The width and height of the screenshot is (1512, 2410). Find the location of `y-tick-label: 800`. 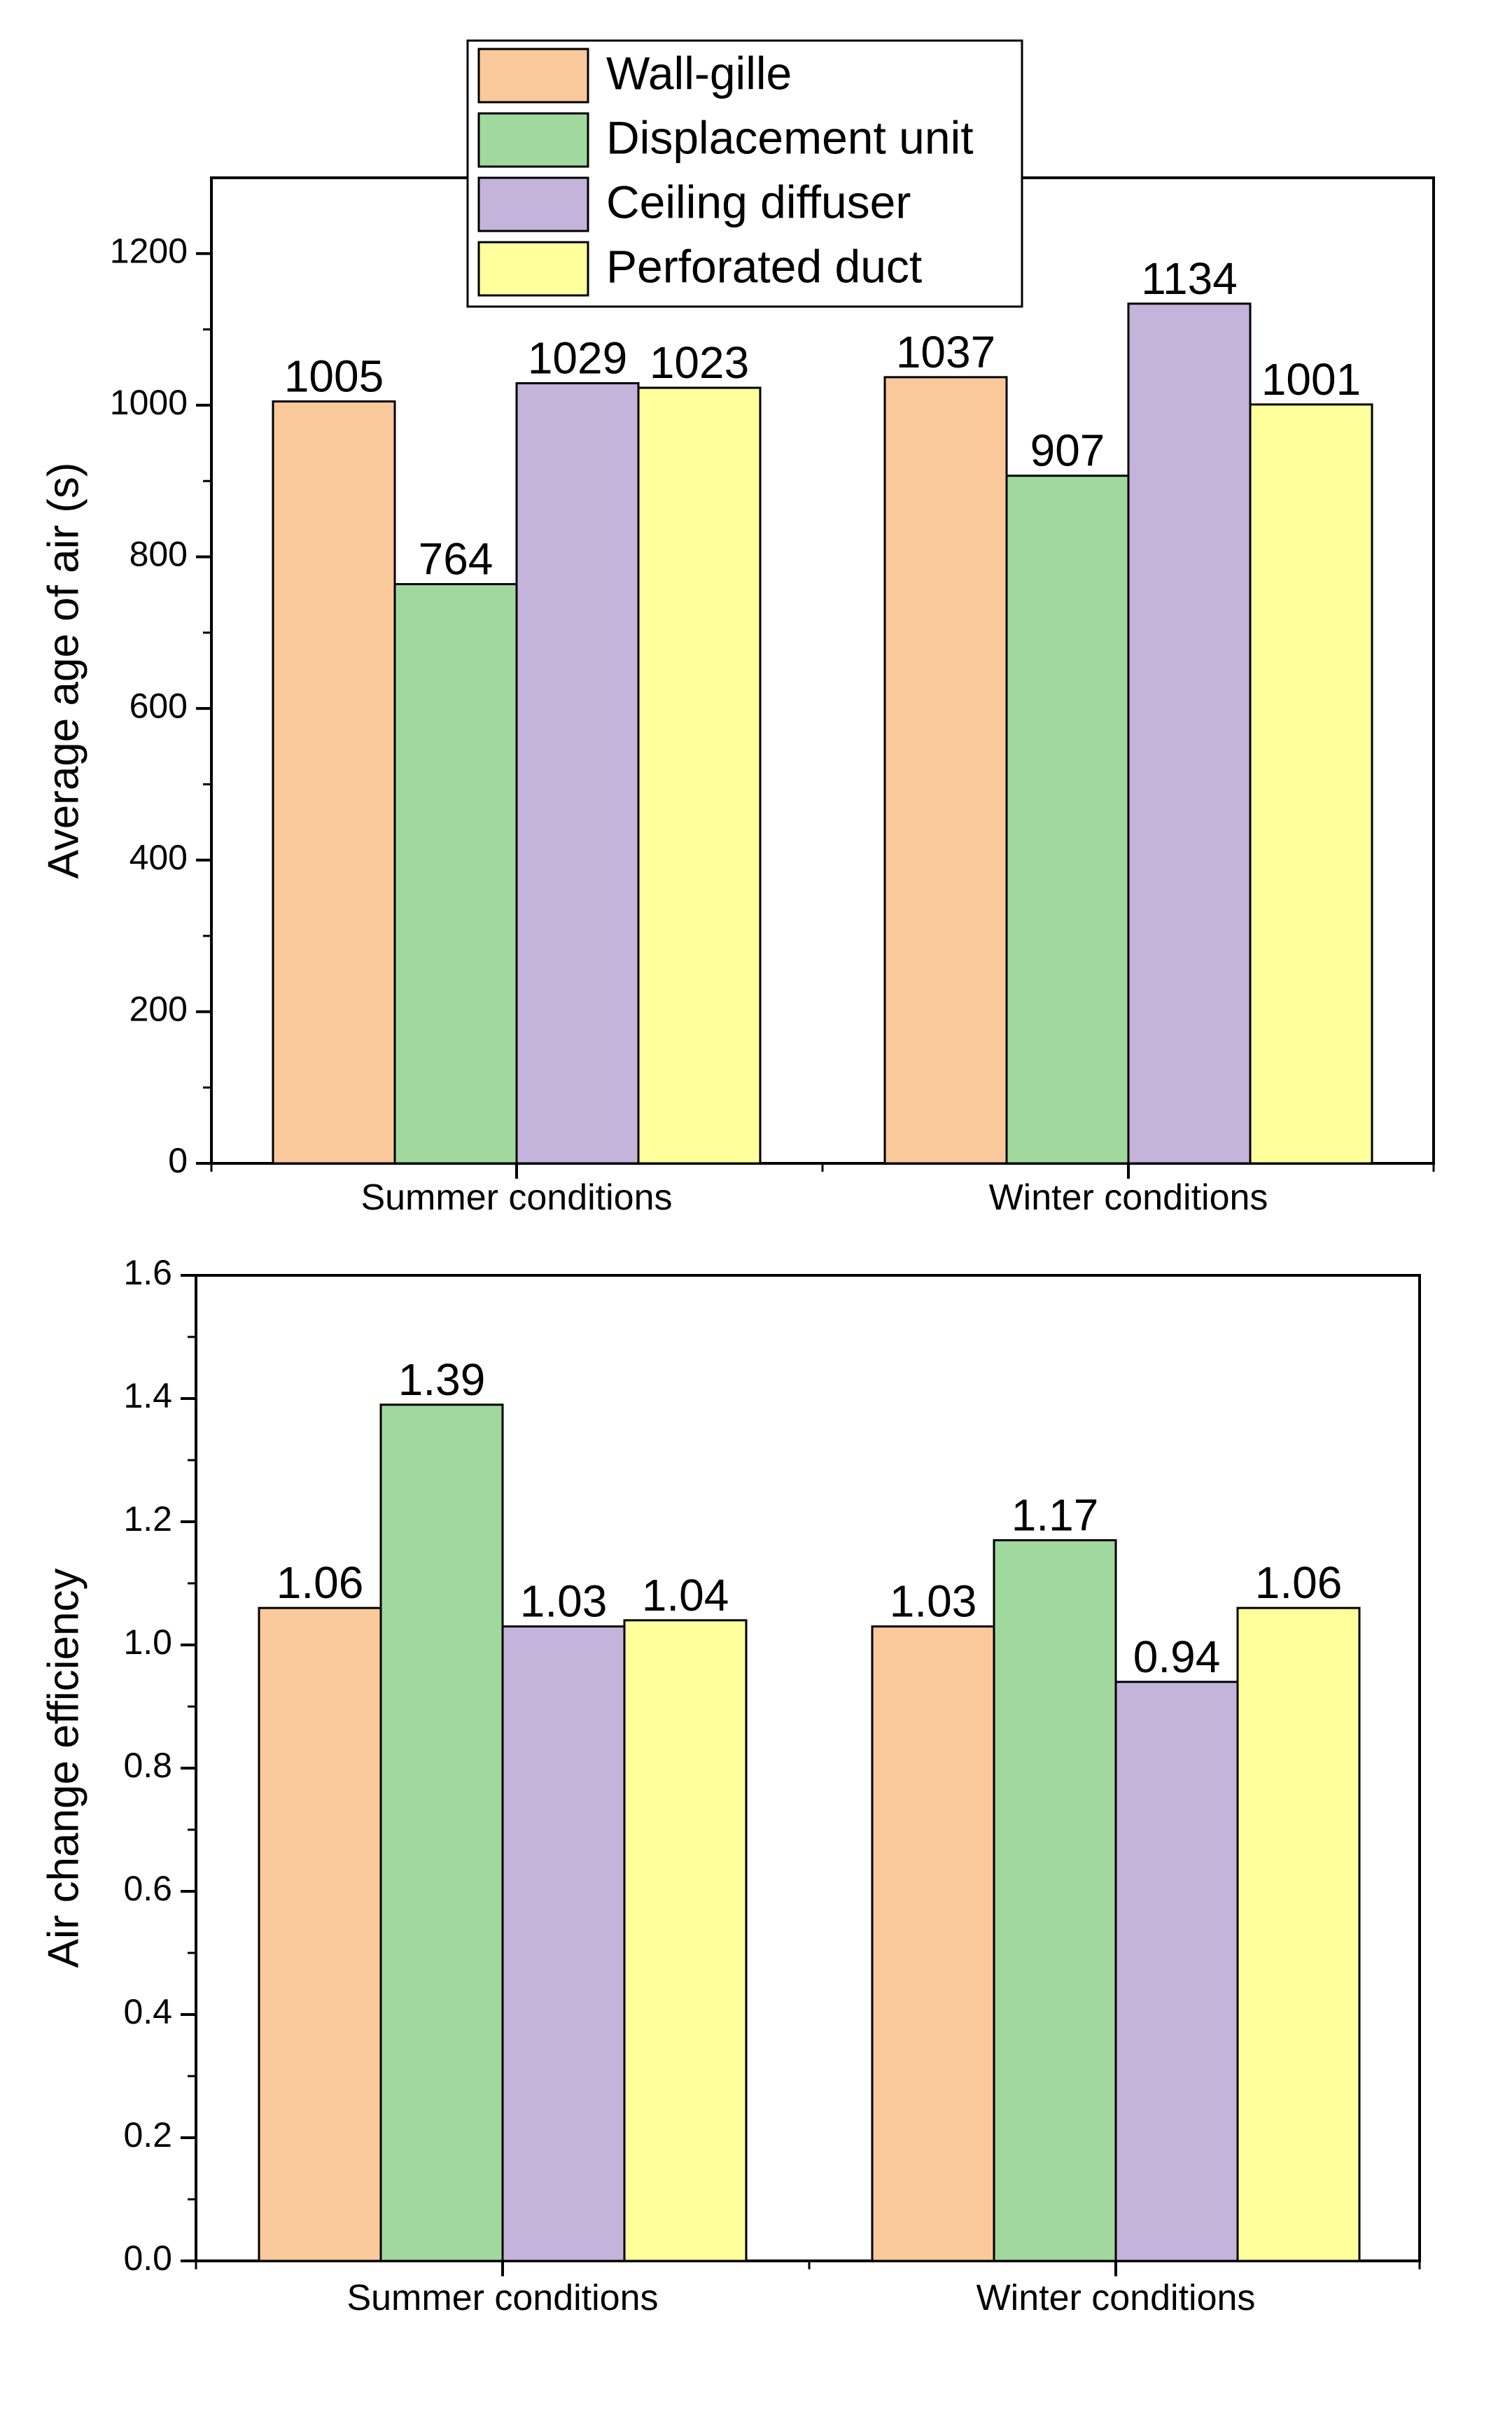

y-tick-label: 800 is located at coordinates (159, 554).